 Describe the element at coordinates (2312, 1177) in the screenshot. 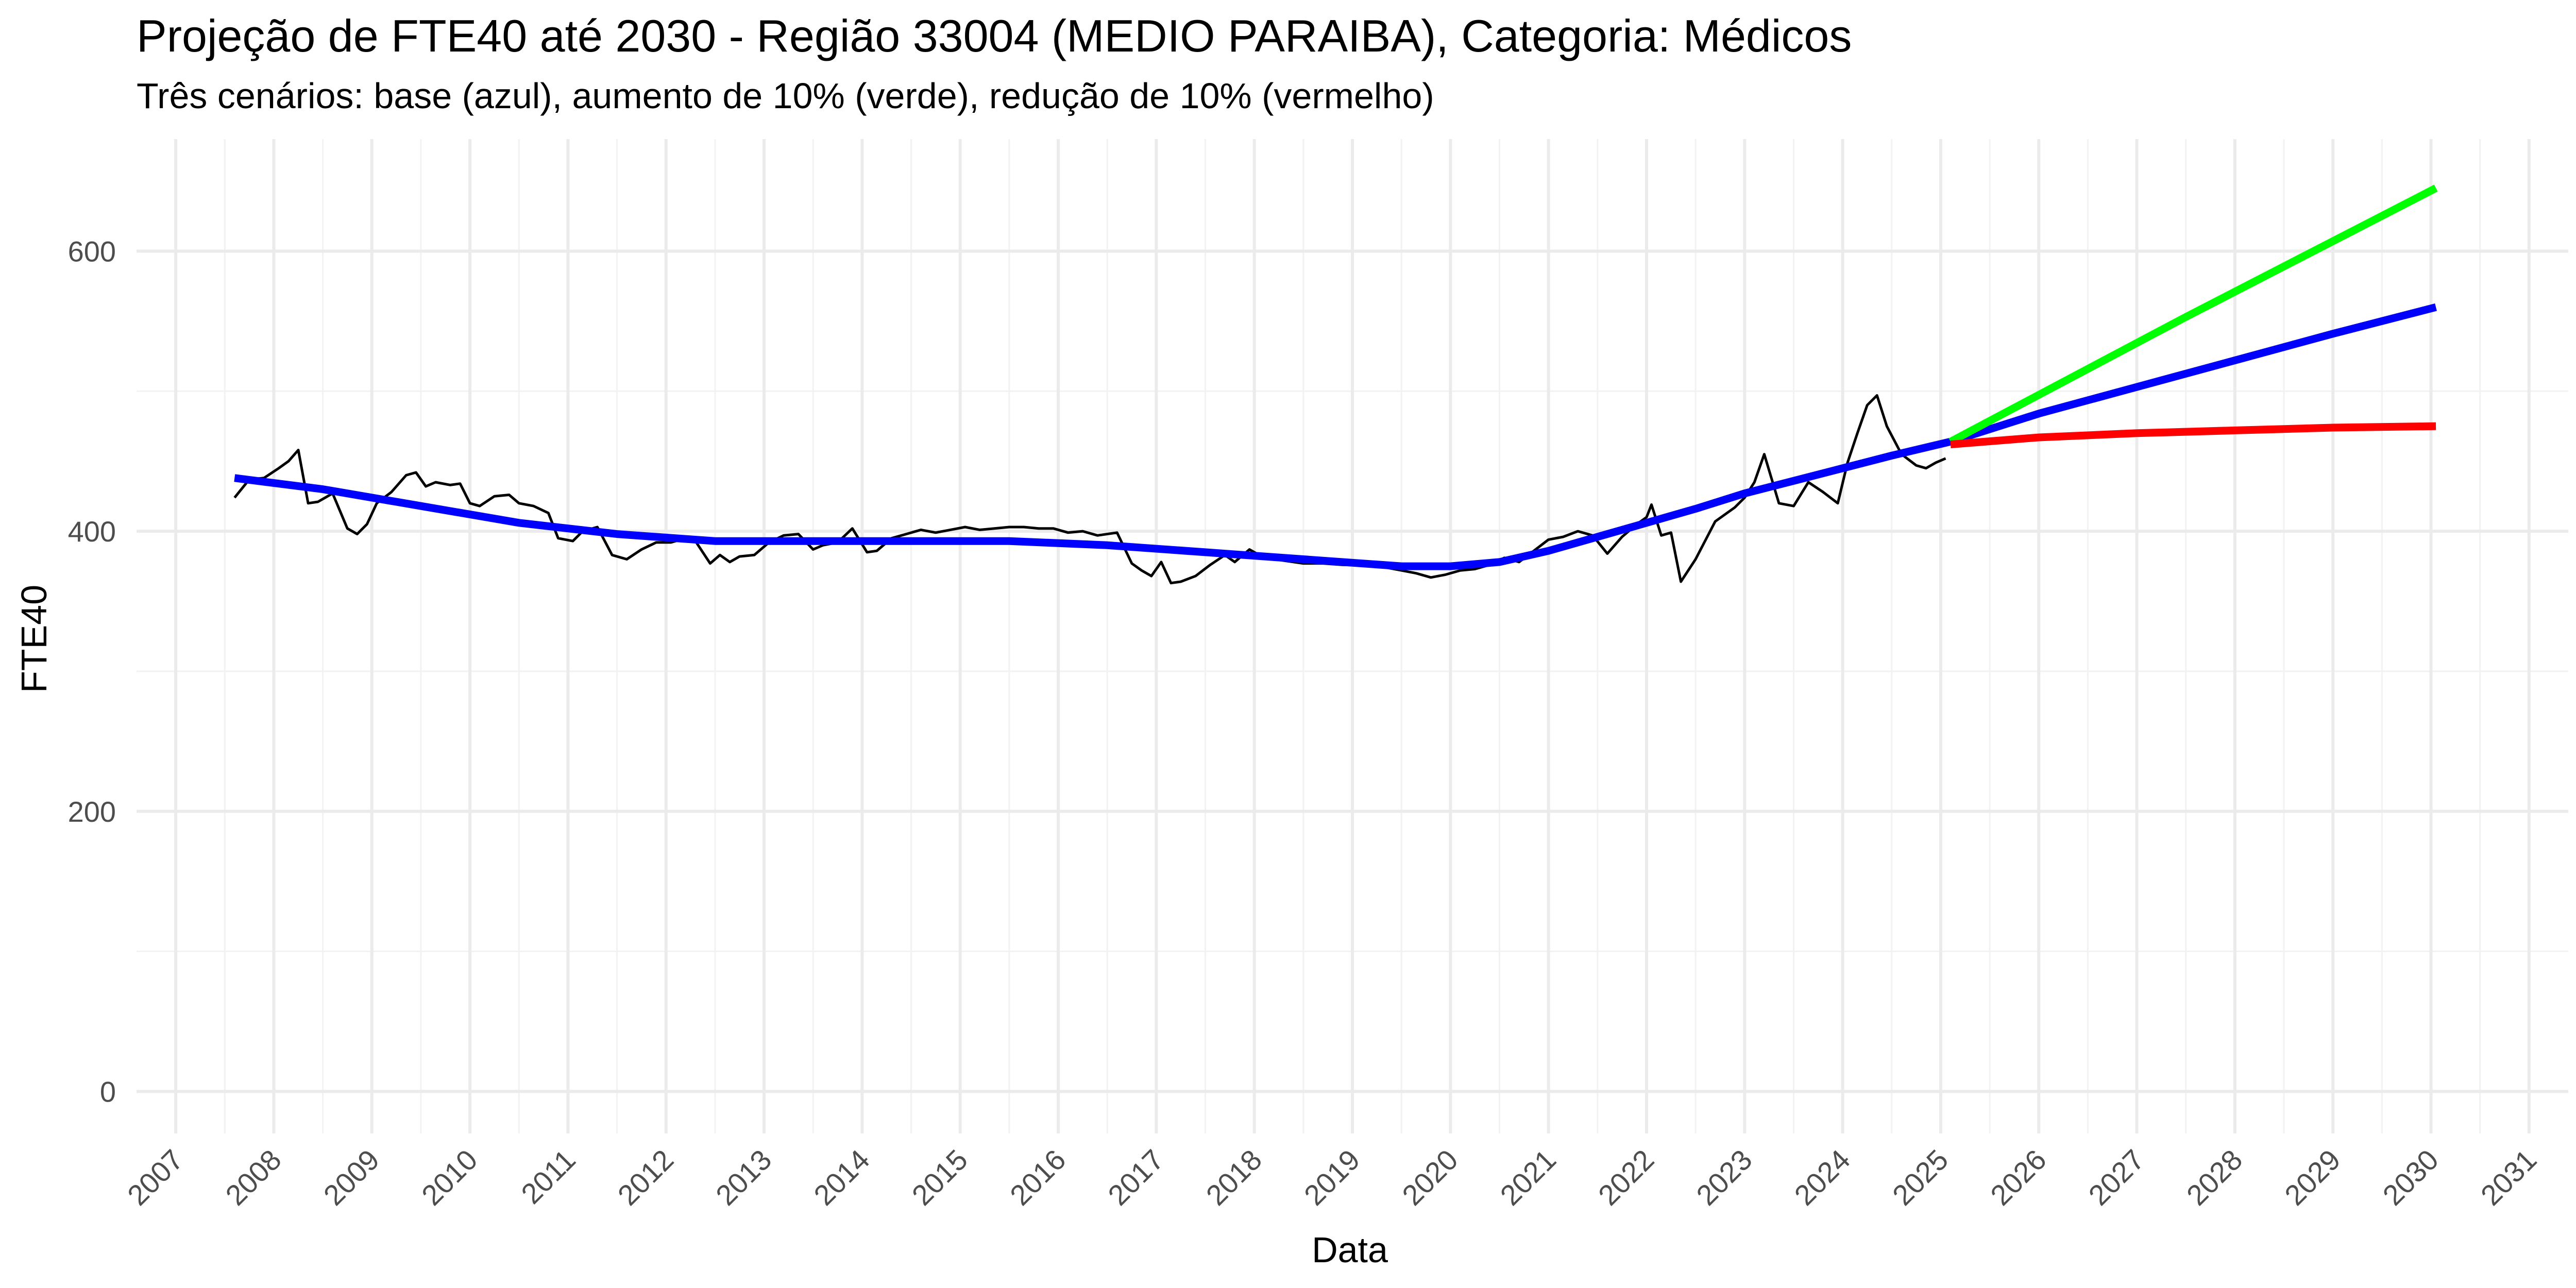

I see `x-tick-label: 2029` at that location.